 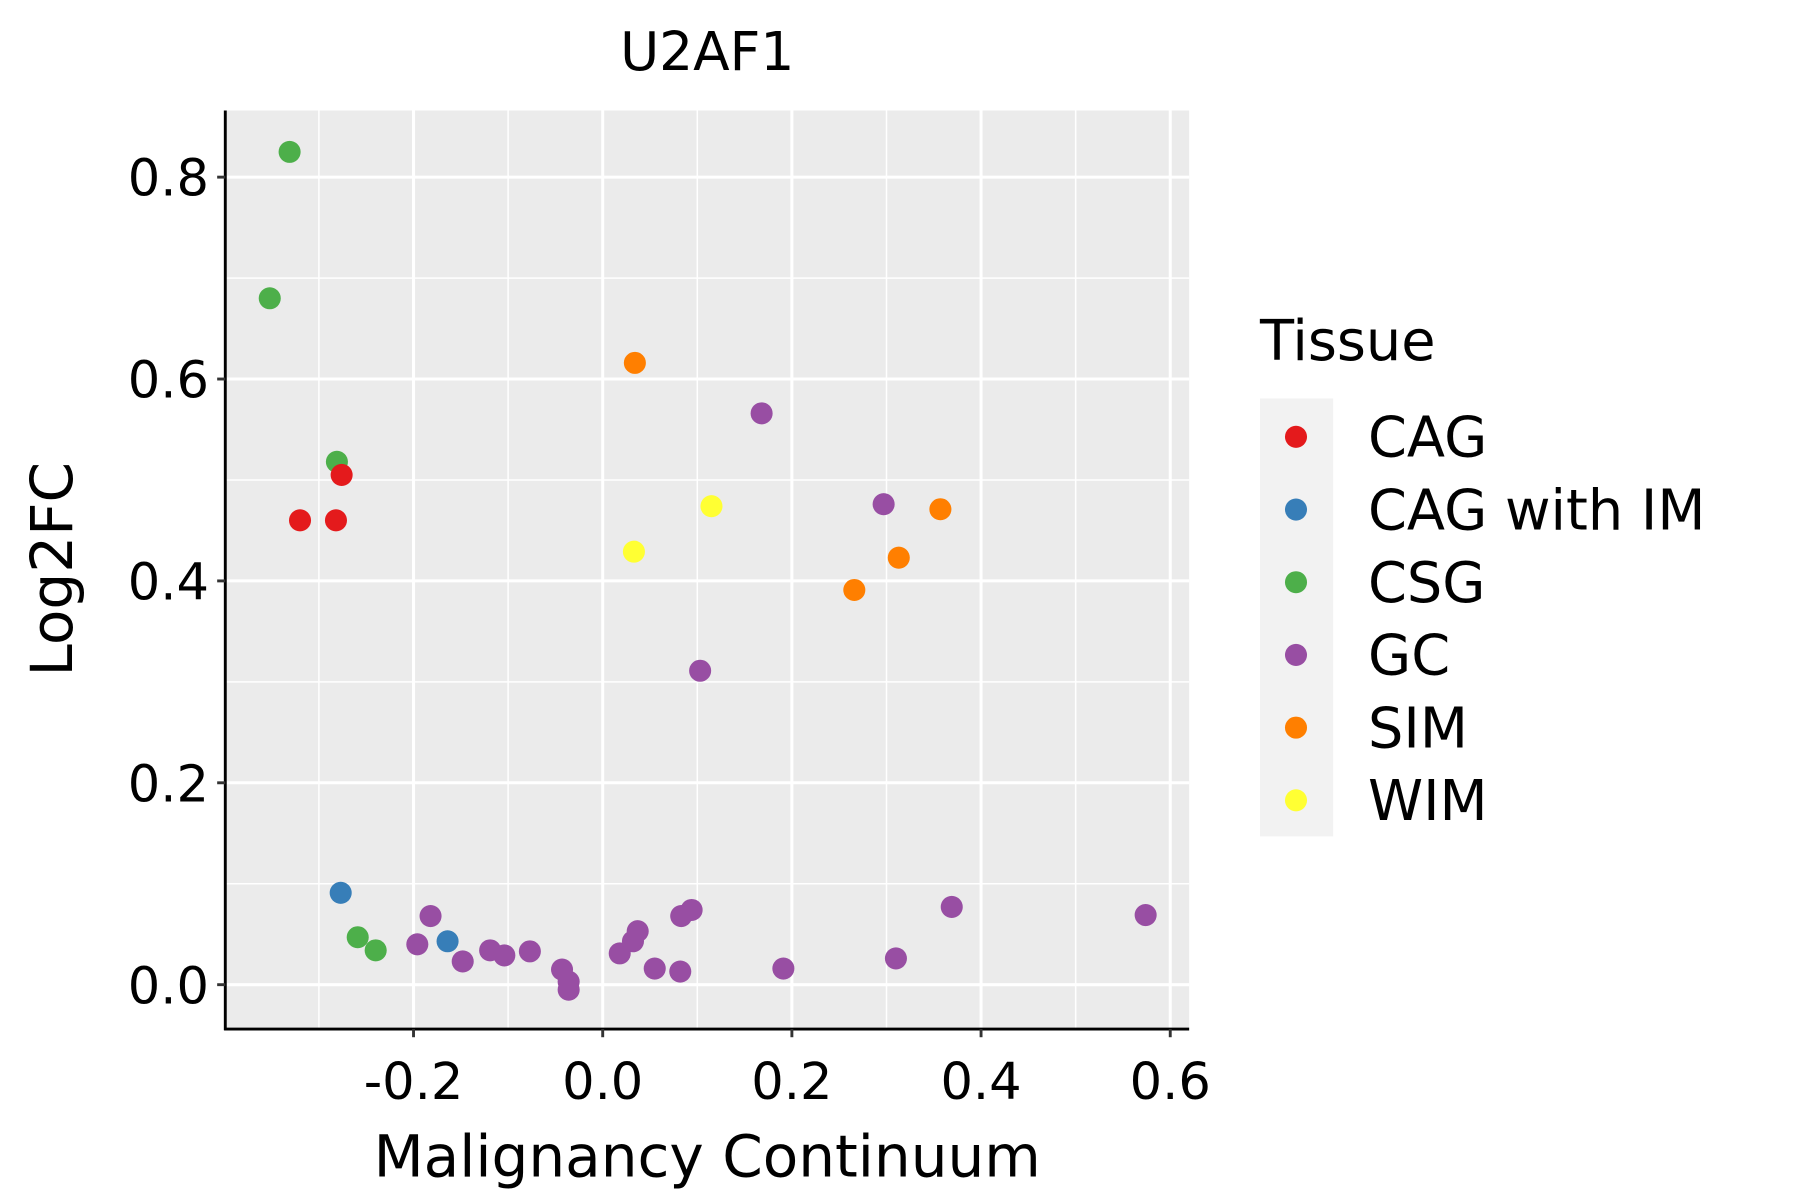 What do you see at coordinates (168, 986) in the screenshot?
I see `y-tick-label: 0.0` at bounding box center [168, 986].